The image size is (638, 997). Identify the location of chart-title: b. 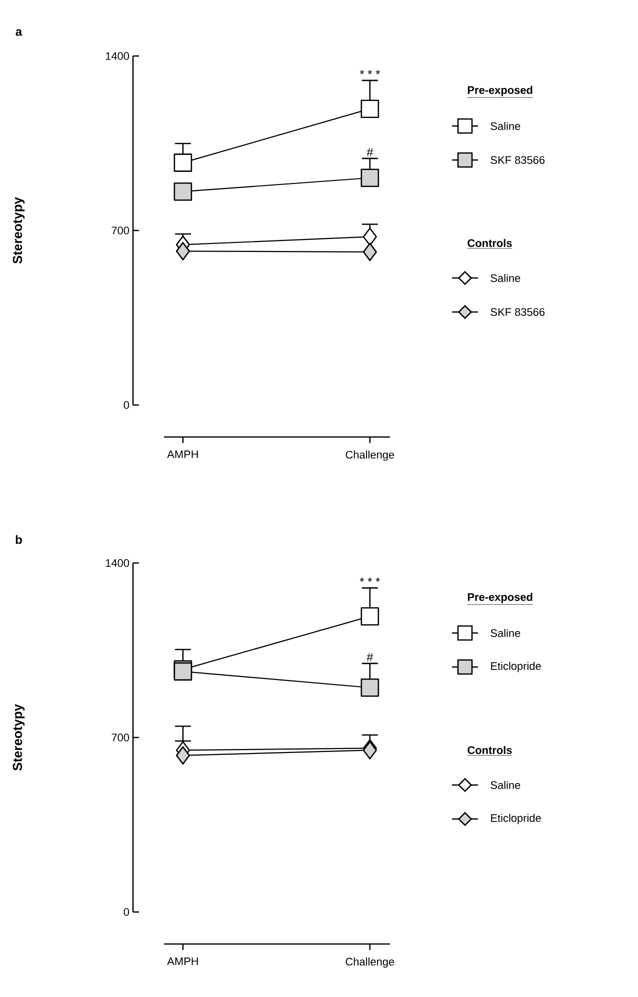
(19, 539).